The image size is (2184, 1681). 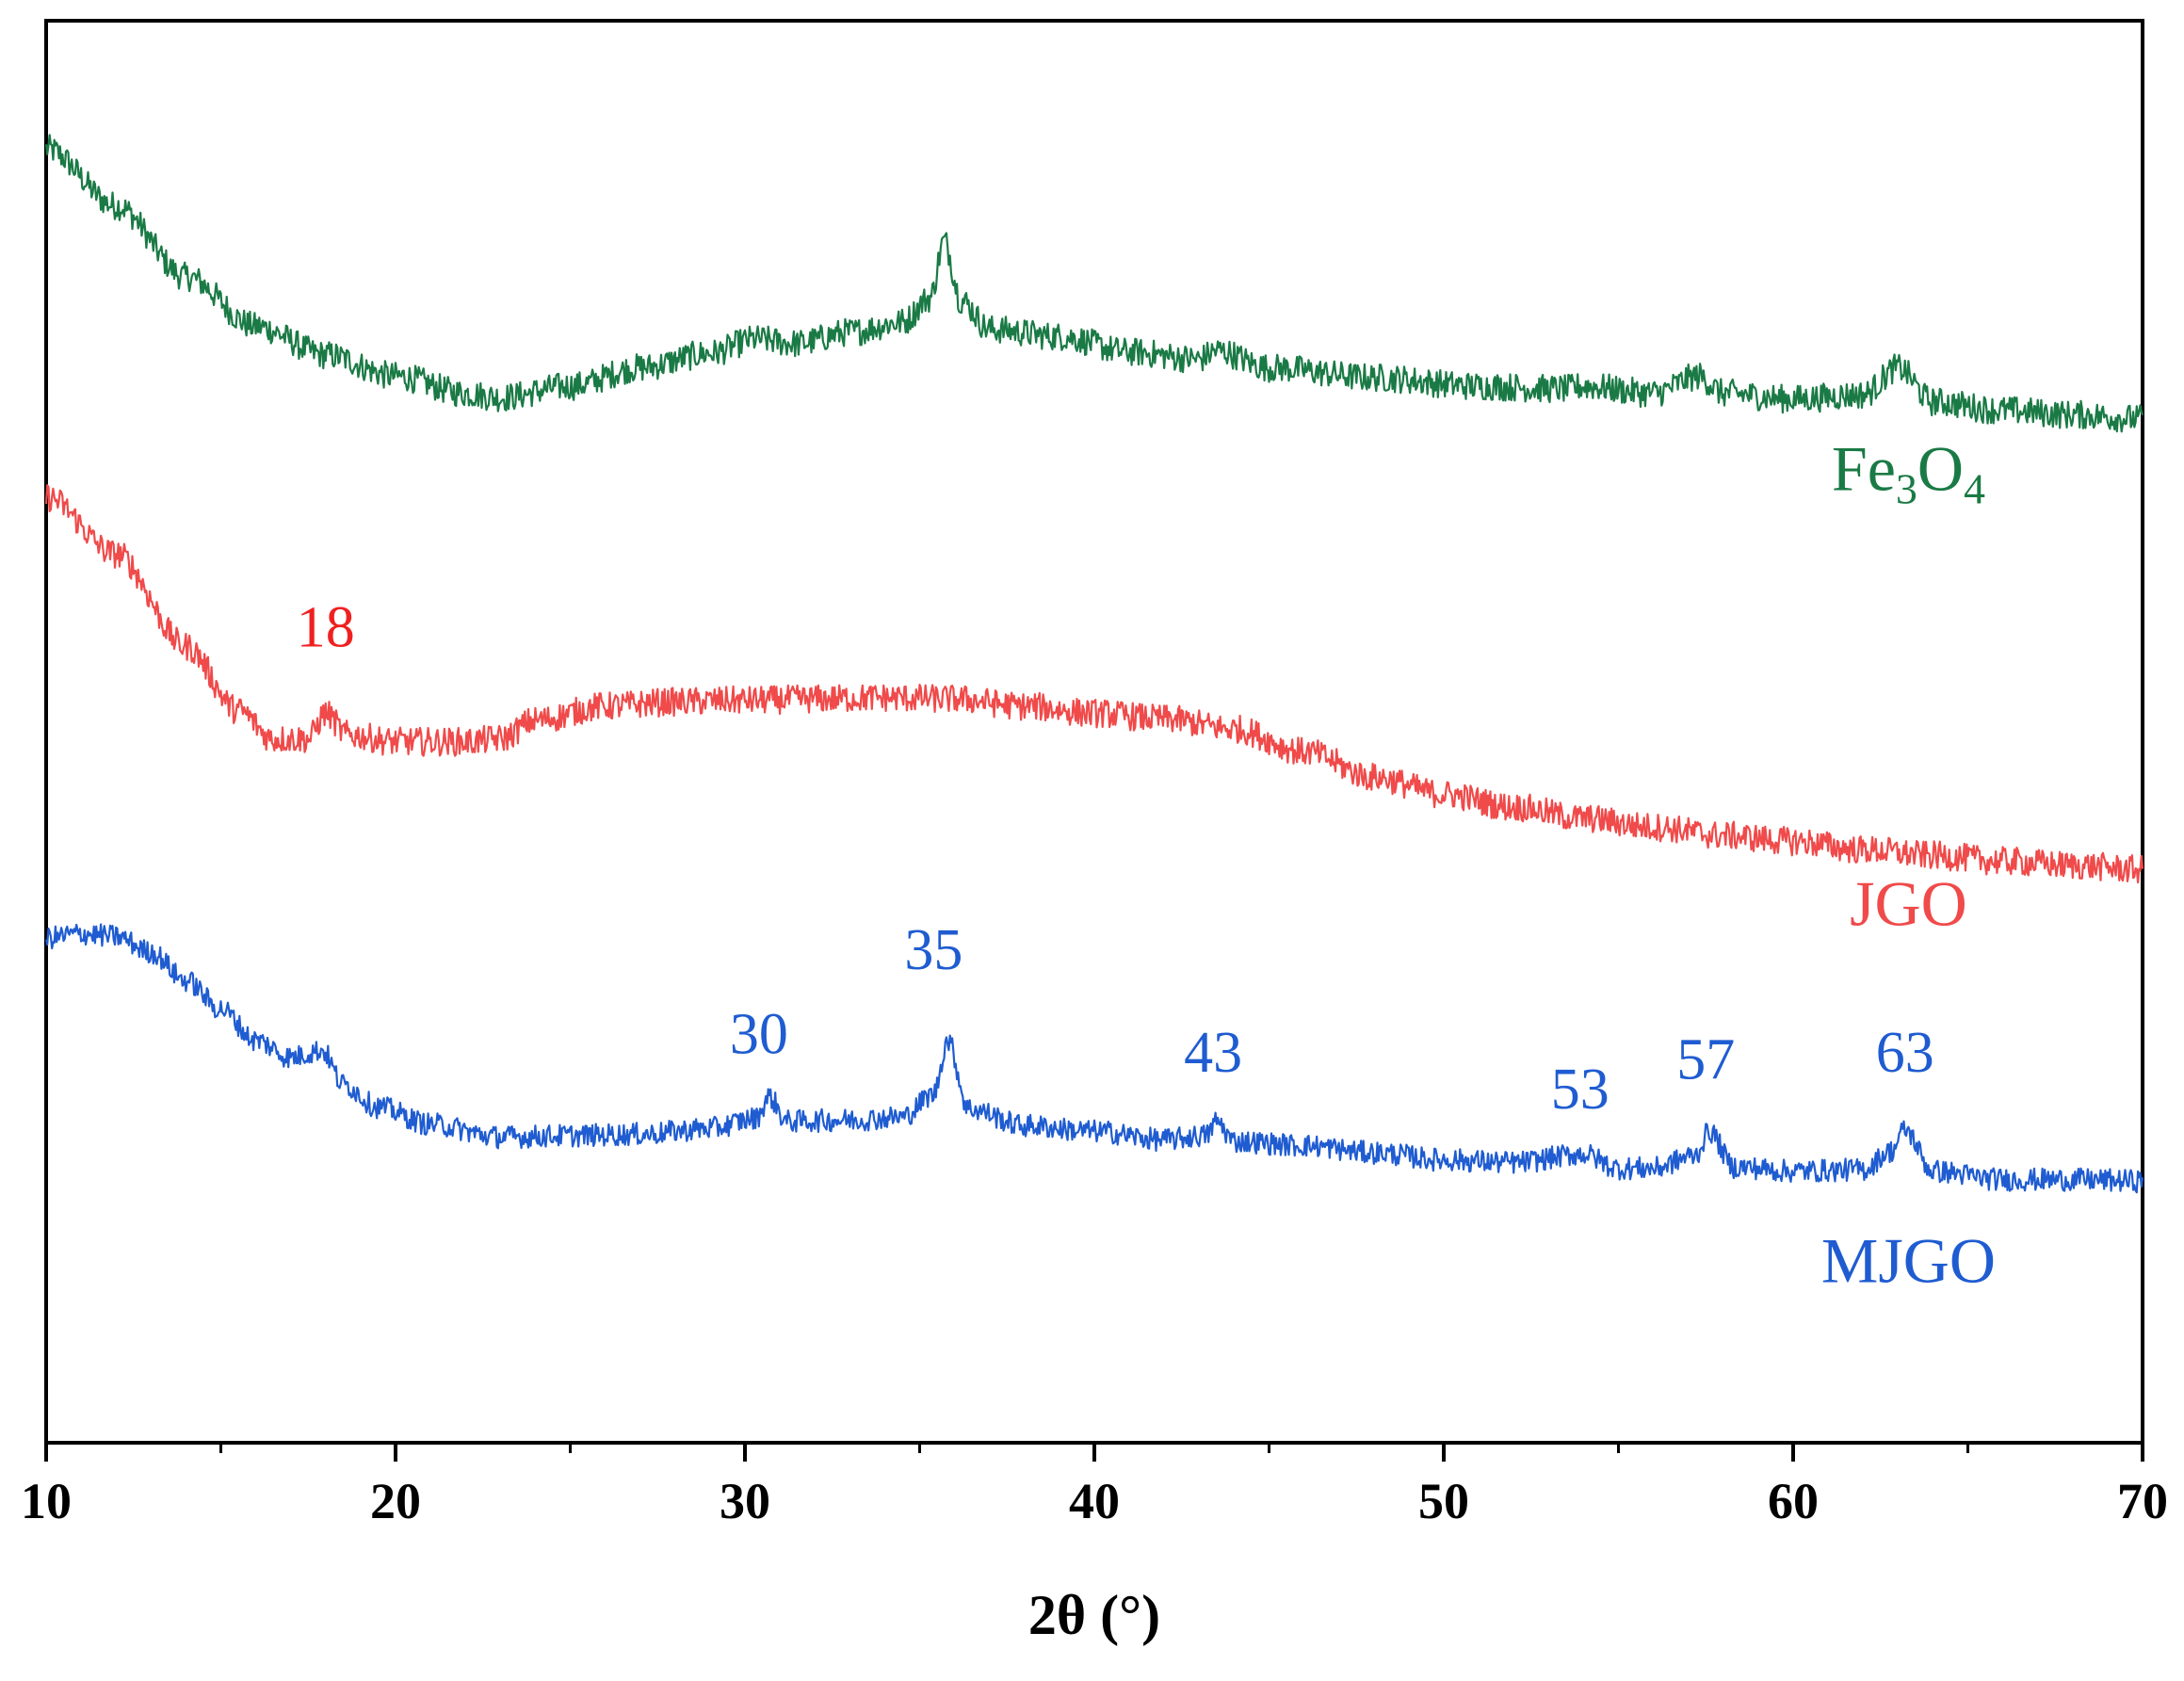 I want to click on x-tick-label-30: 30, so click(x=745, y=1501).